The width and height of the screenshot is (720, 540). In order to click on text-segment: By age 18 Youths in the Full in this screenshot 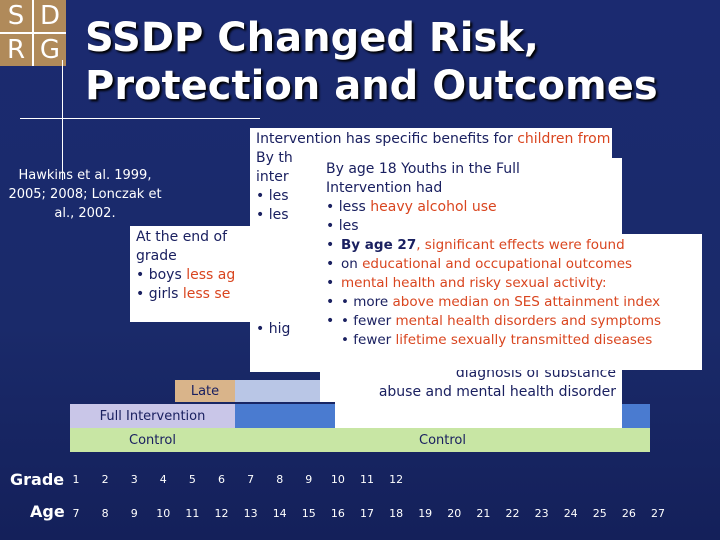, I will do `click(423, 169)`.